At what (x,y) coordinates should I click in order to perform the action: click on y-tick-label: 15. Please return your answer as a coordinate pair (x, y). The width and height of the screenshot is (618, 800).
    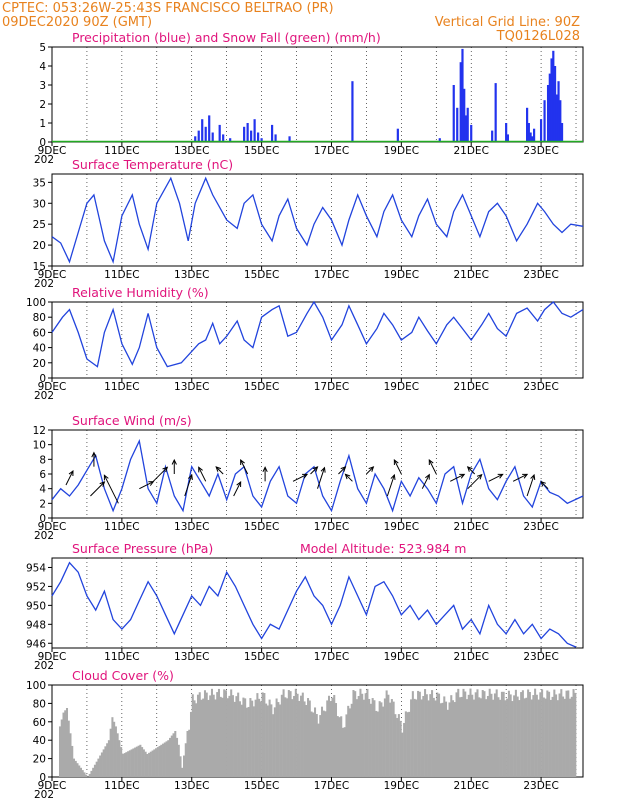
    Looking at the image, I should click on (39, 267).